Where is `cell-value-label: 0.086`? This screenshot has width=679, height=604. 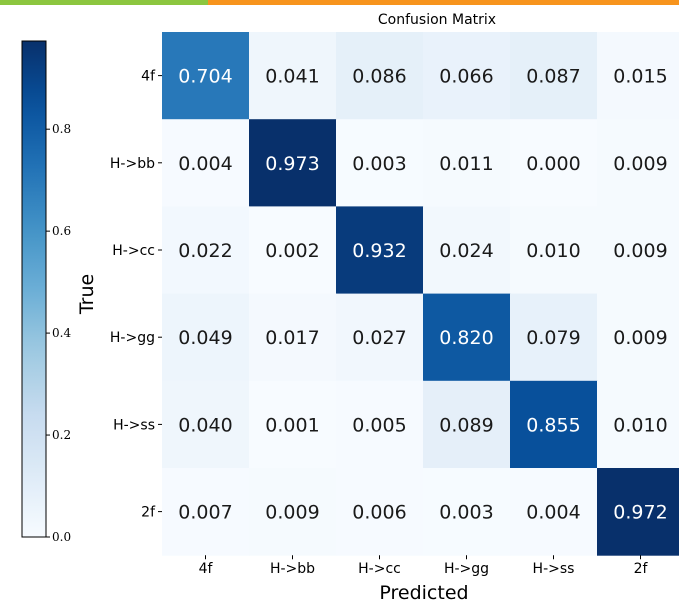
cell-value-label: 0.086 is located at coordinates (379, 77).